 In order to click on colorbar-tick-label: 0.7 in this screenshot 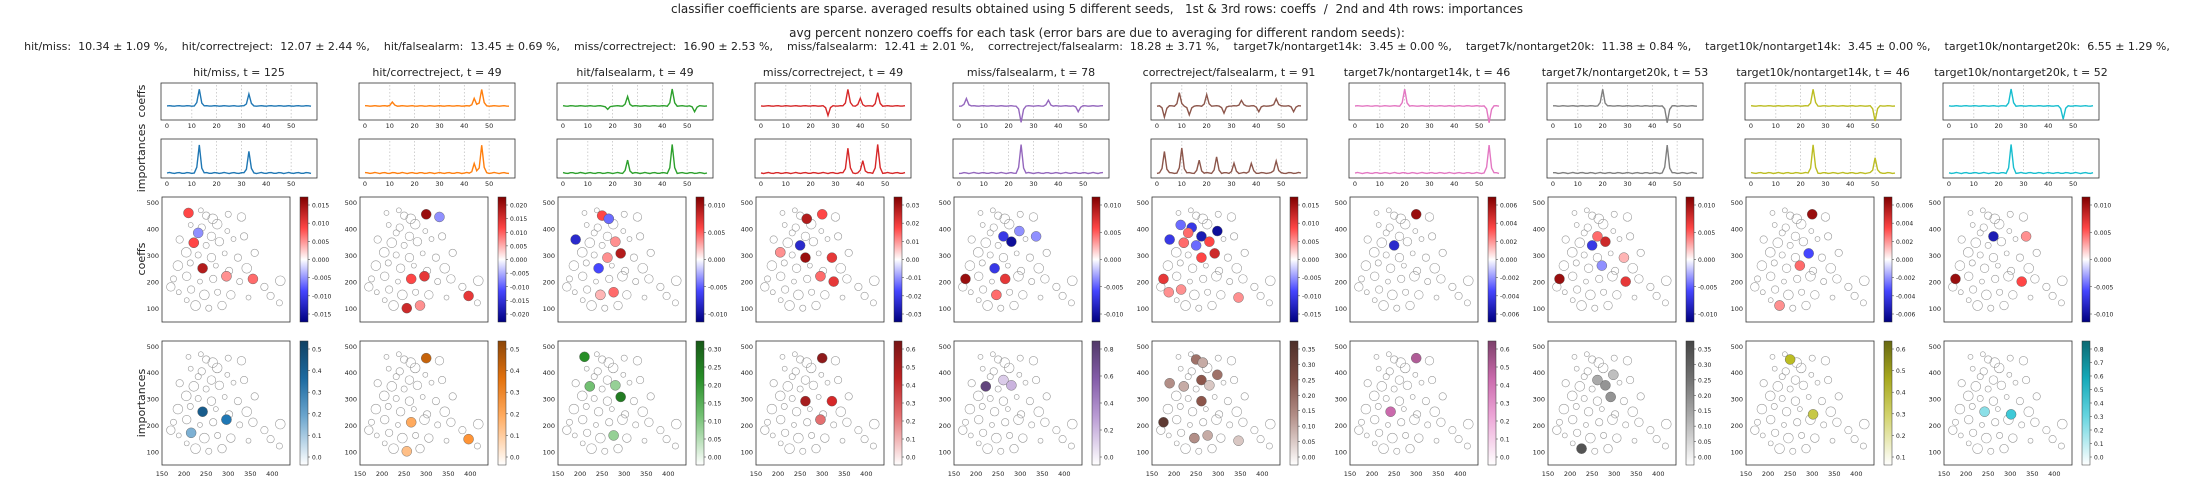, I will do `click(2099, 363)`.